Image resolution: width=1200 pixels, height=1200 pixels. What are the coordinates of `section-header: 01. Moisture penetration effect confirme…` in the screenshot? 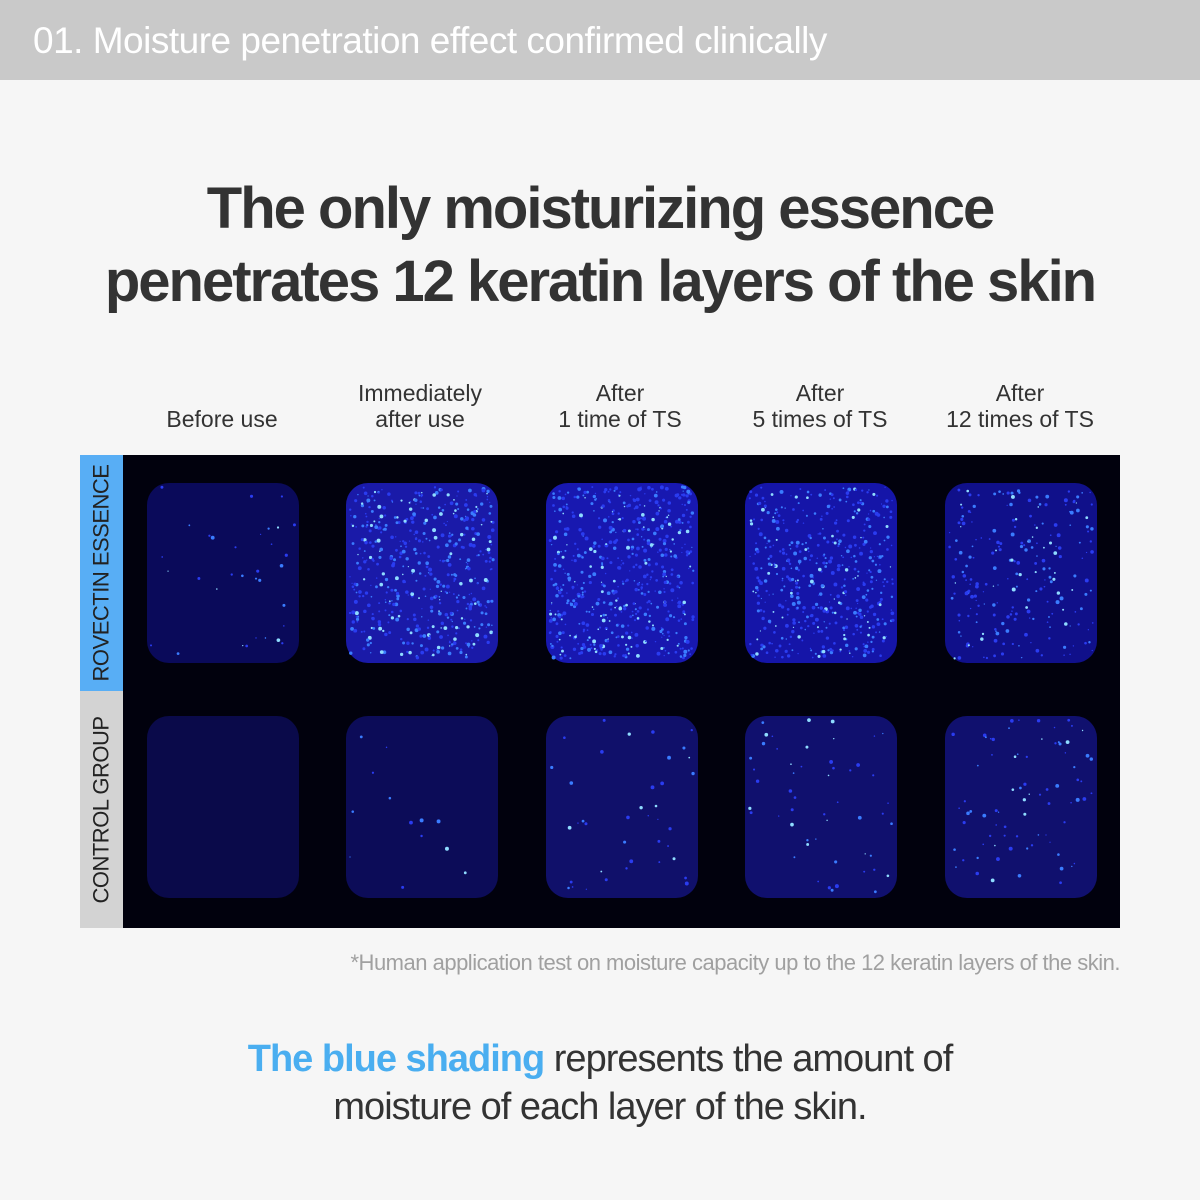 It's located at (600, 40).